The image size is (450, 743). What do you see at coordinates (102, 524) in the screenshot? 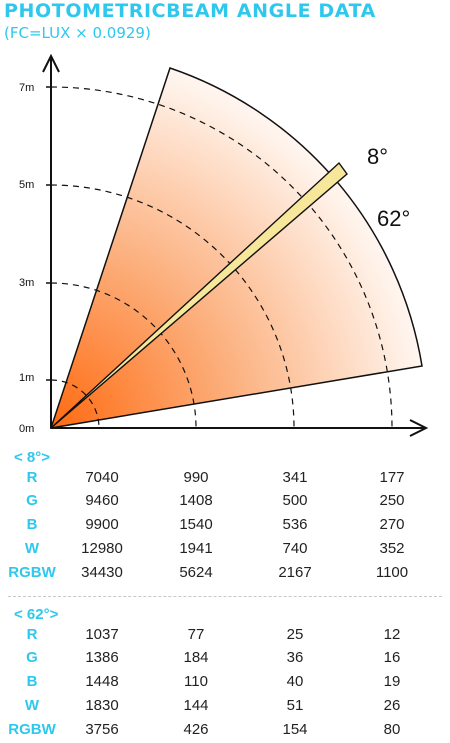
I see `table-cell: 9900` at bounding box center [102, 524].